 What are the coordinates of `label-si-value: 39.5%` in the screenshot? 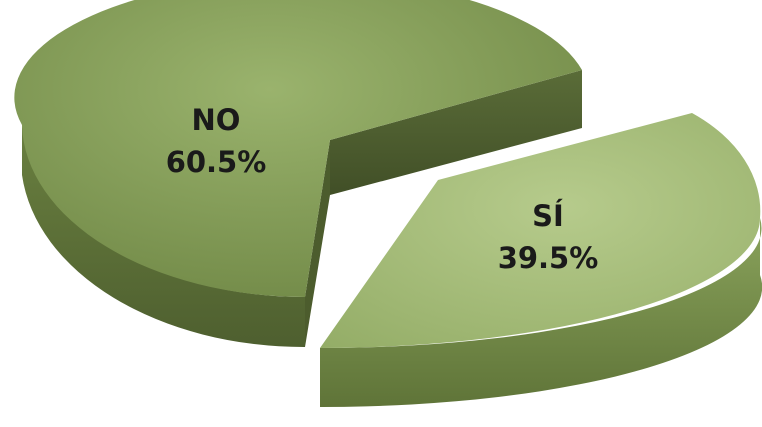 It's located at (548, 258).